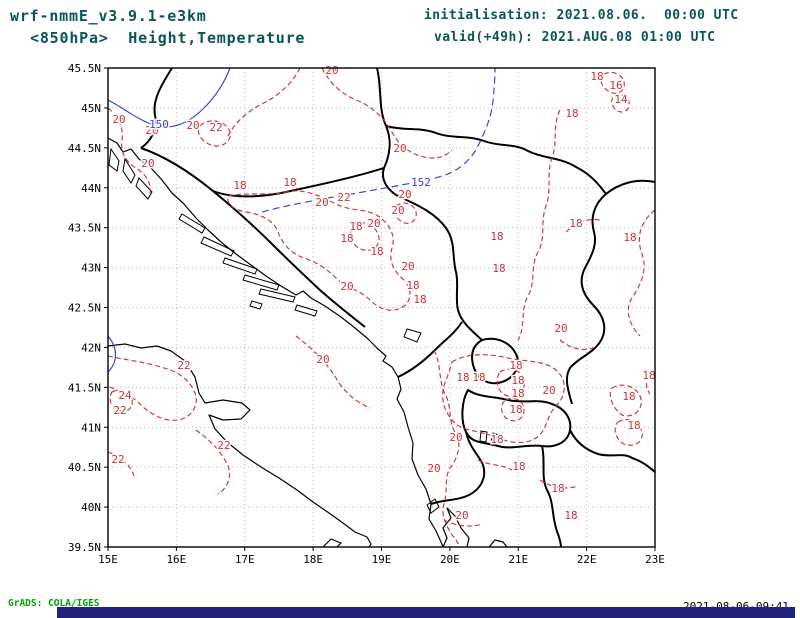 The width and height of the screenshot is (800, 618). What do you see at coordinates (426, 612) in the screenshot?
I see `window-edge-bar` at bounding box center [426, 612].